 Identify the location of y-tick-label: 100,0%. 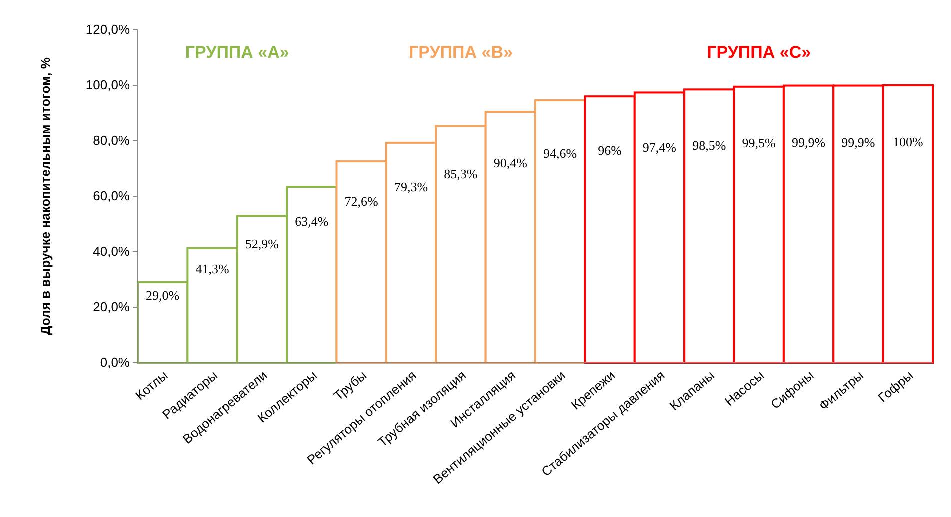
(108, 85).